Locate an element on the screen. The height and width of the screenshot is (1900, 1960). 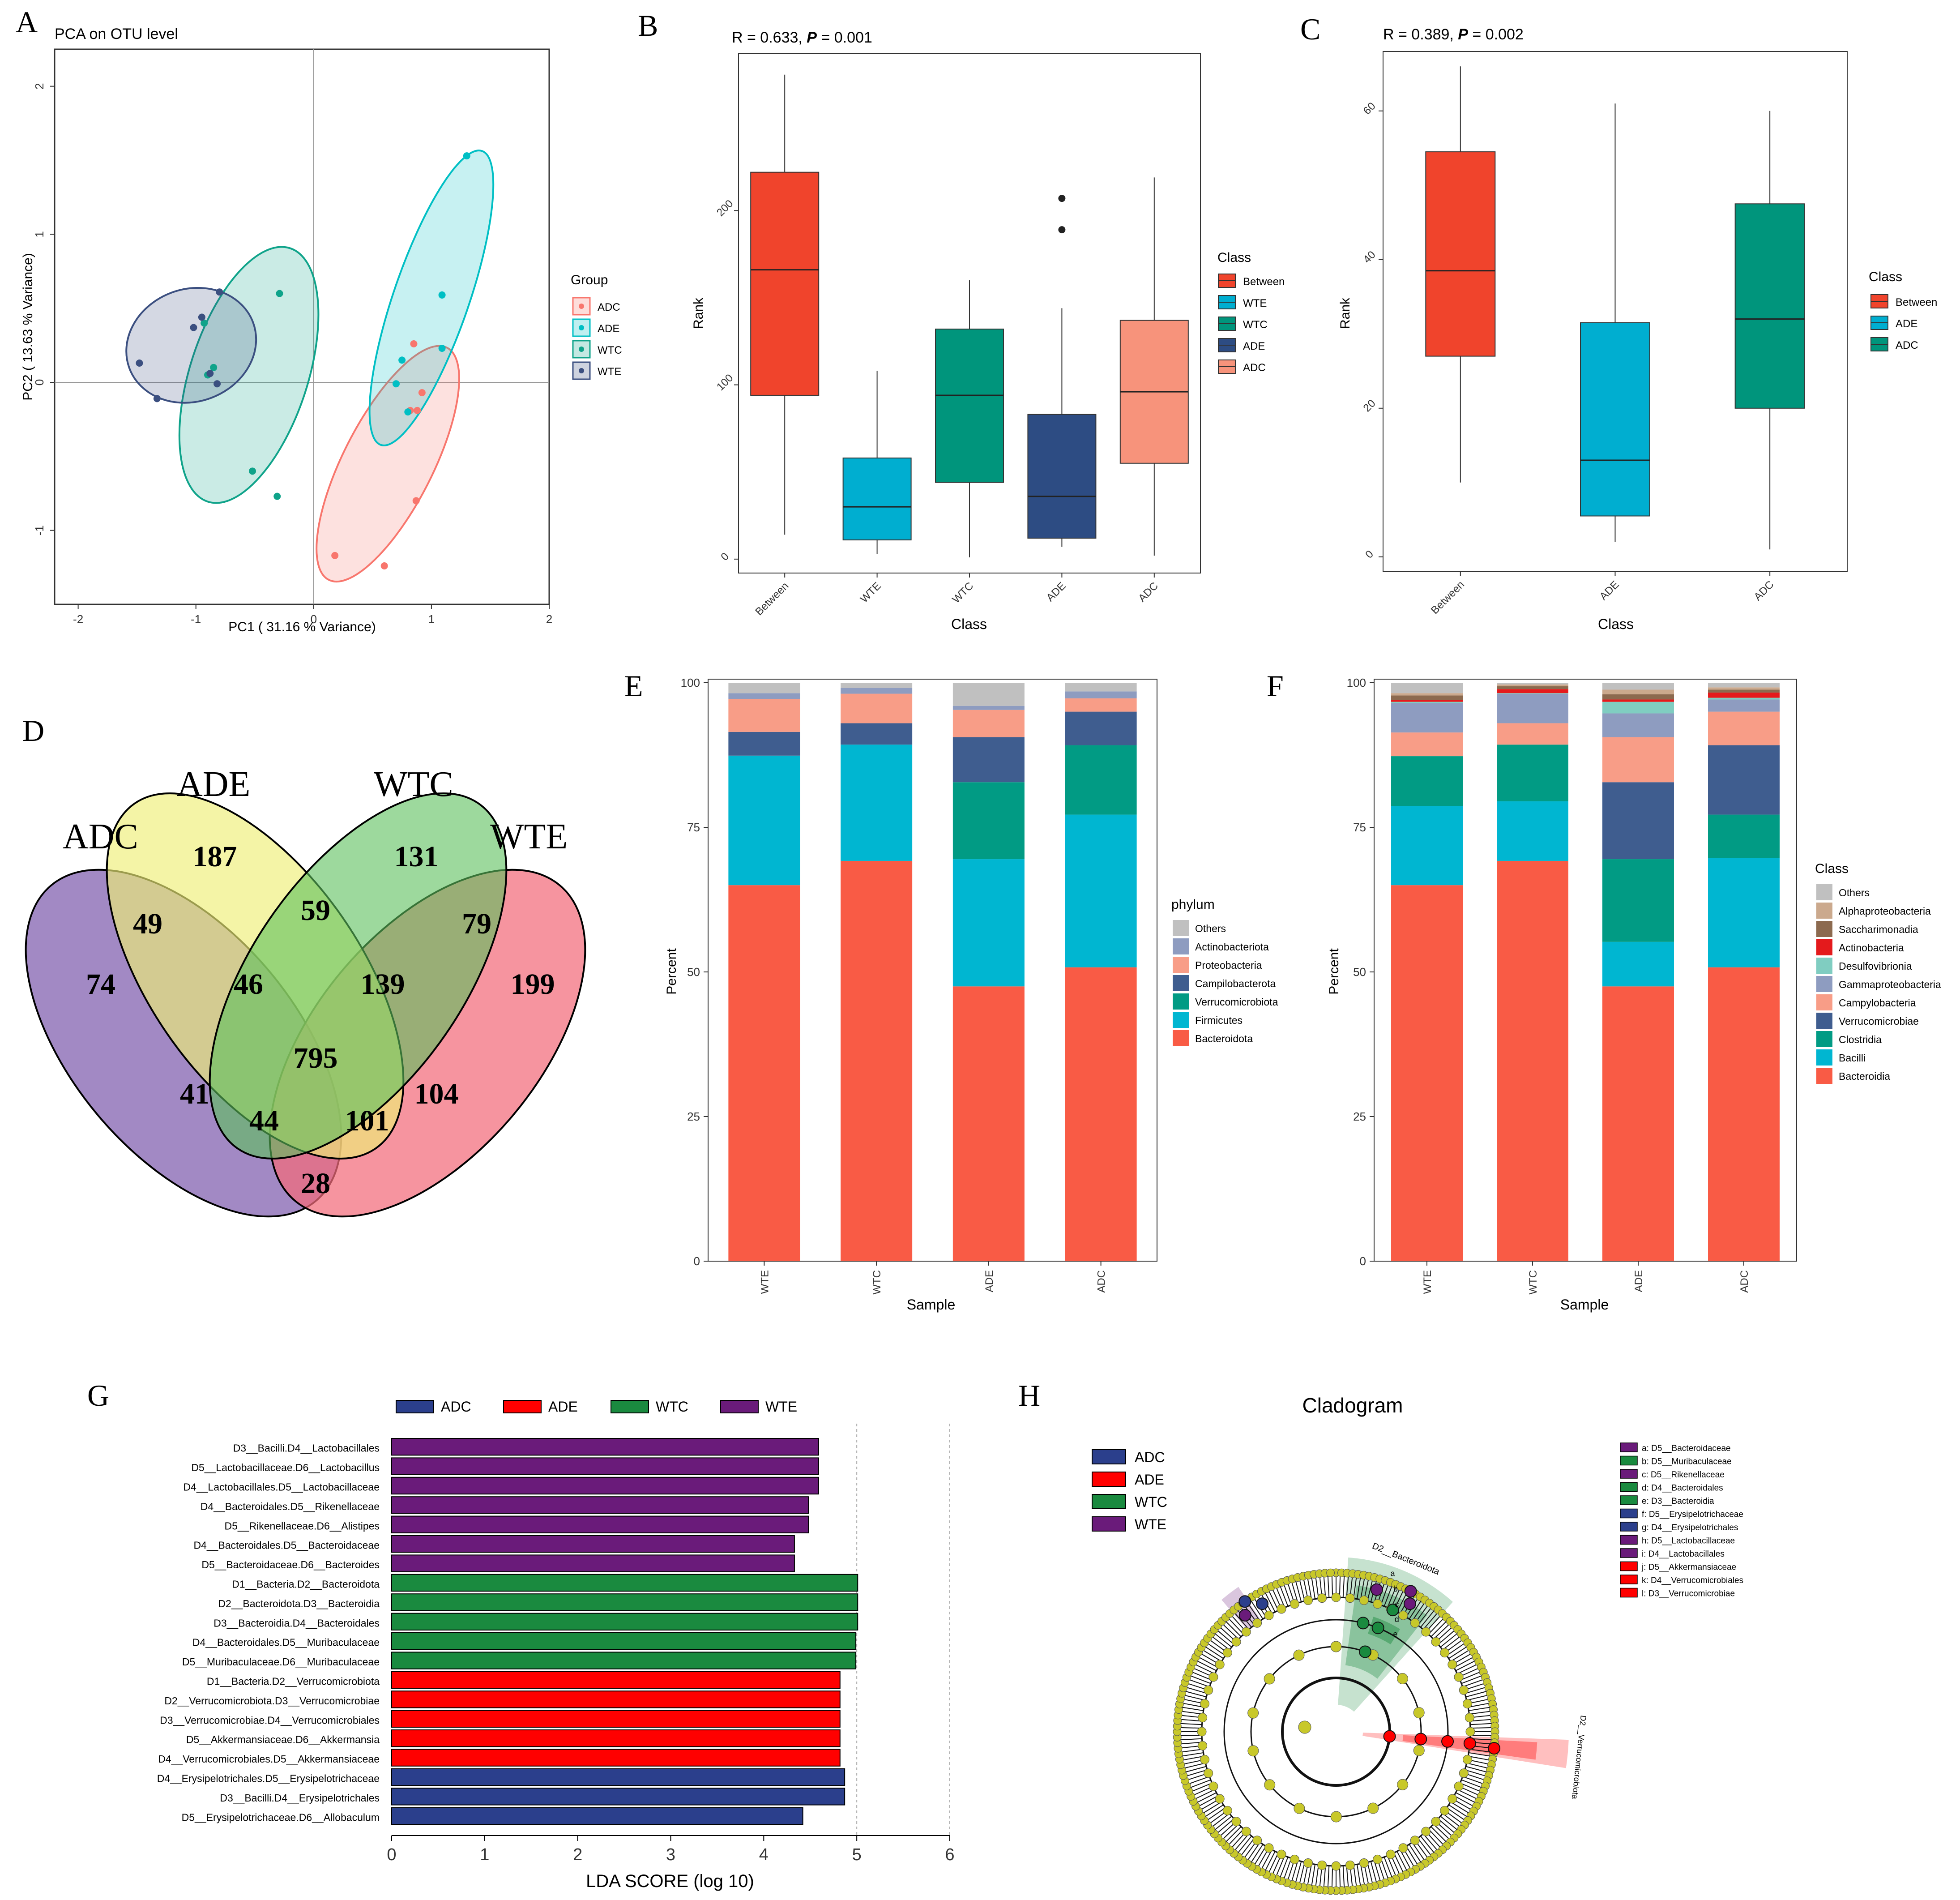
e-y-tick-label: 0 is located at coordinates (697, 1261).